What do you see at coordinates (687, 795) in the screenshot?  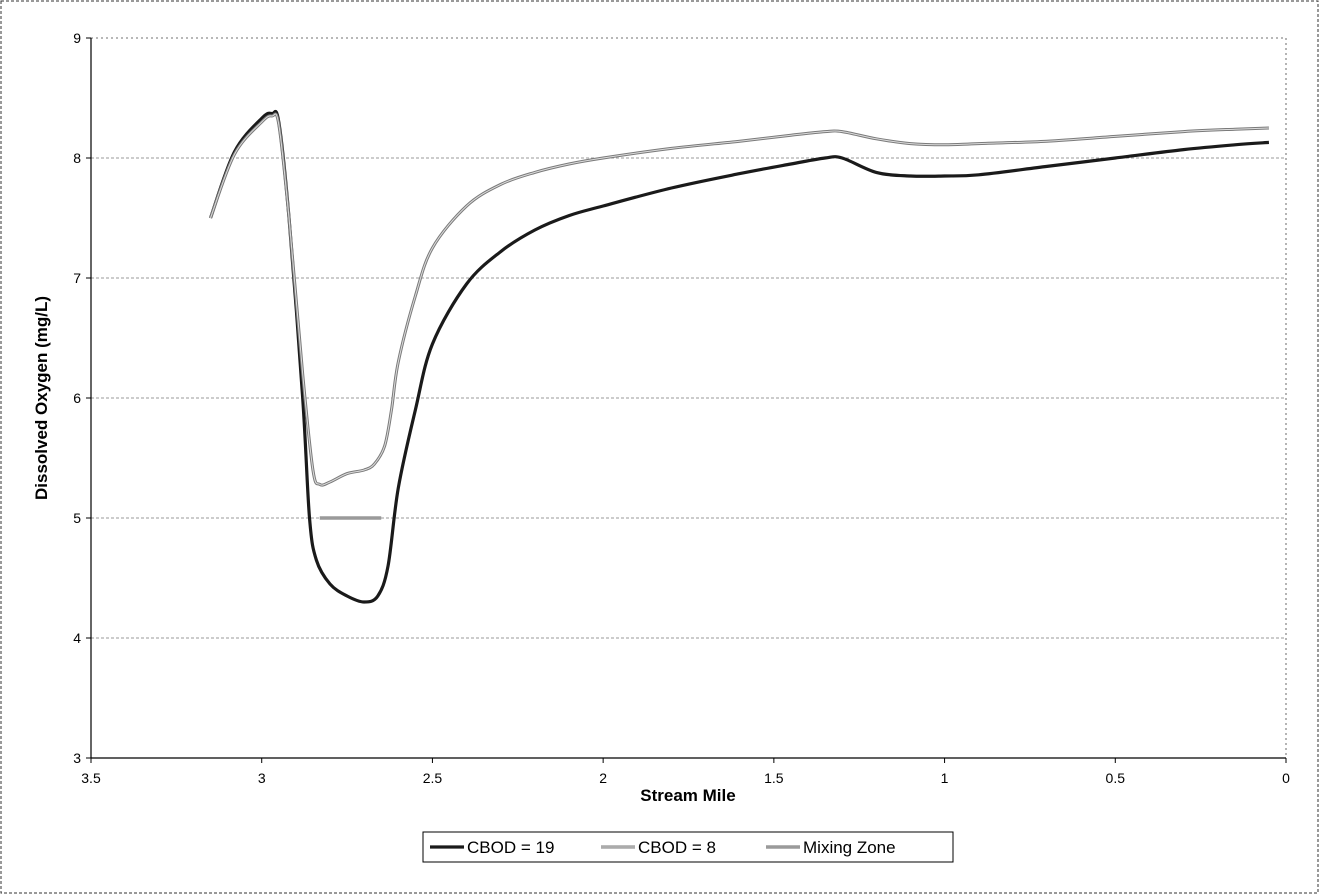 I see `x-axis-title: Stream Mile` at bounding box center [687, 795].